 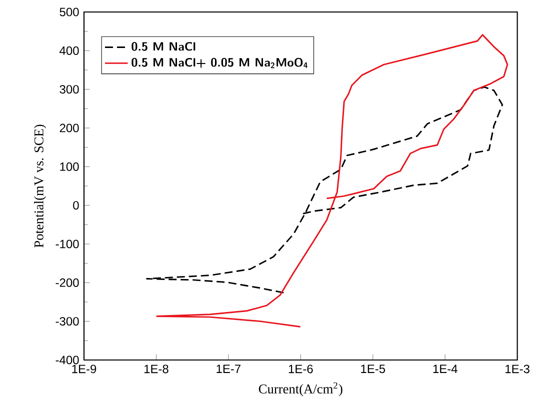 I want to click on y-tick-label: 500, so click(x=69, y=12).